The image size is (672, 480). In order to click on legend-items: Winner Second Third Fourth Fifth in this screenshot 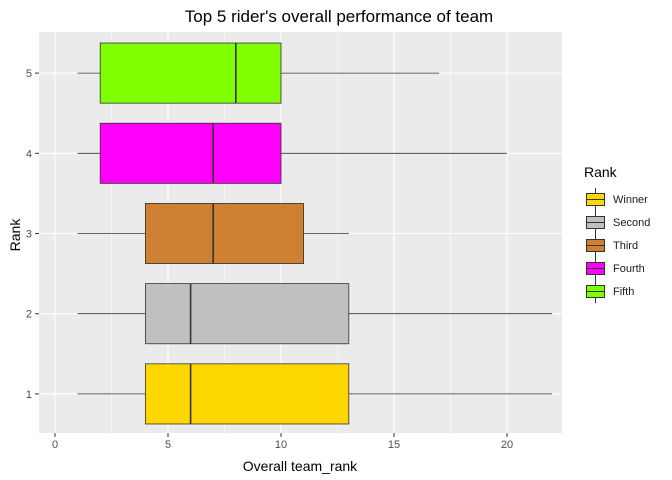, I will do `click(617, 245)`.